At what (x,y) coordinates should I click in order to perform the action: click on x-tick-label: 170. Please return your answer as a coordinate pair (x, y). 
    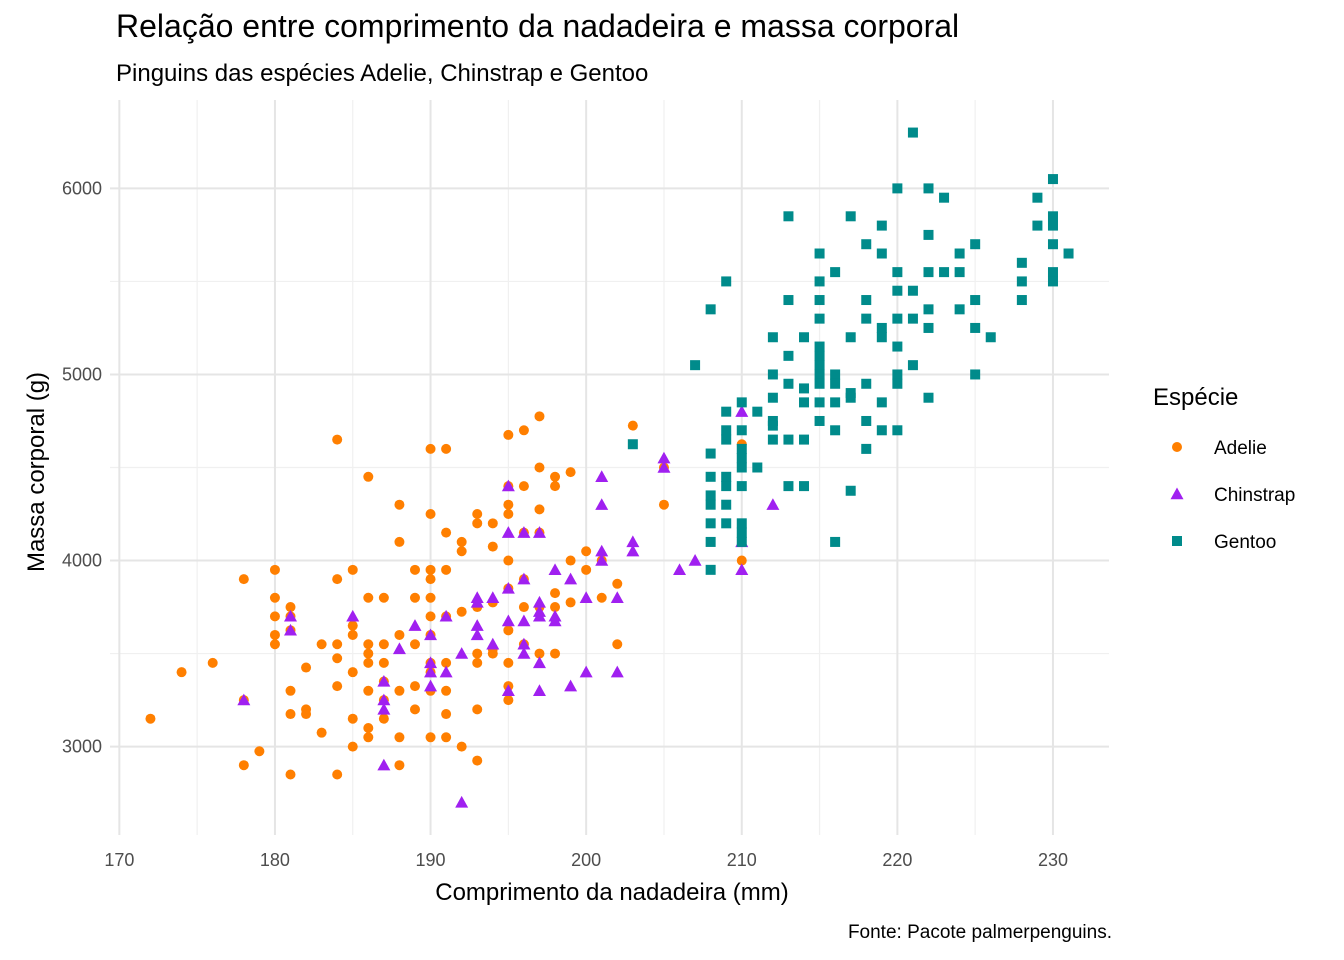
    Looking at the image, I should click on (119, 860).